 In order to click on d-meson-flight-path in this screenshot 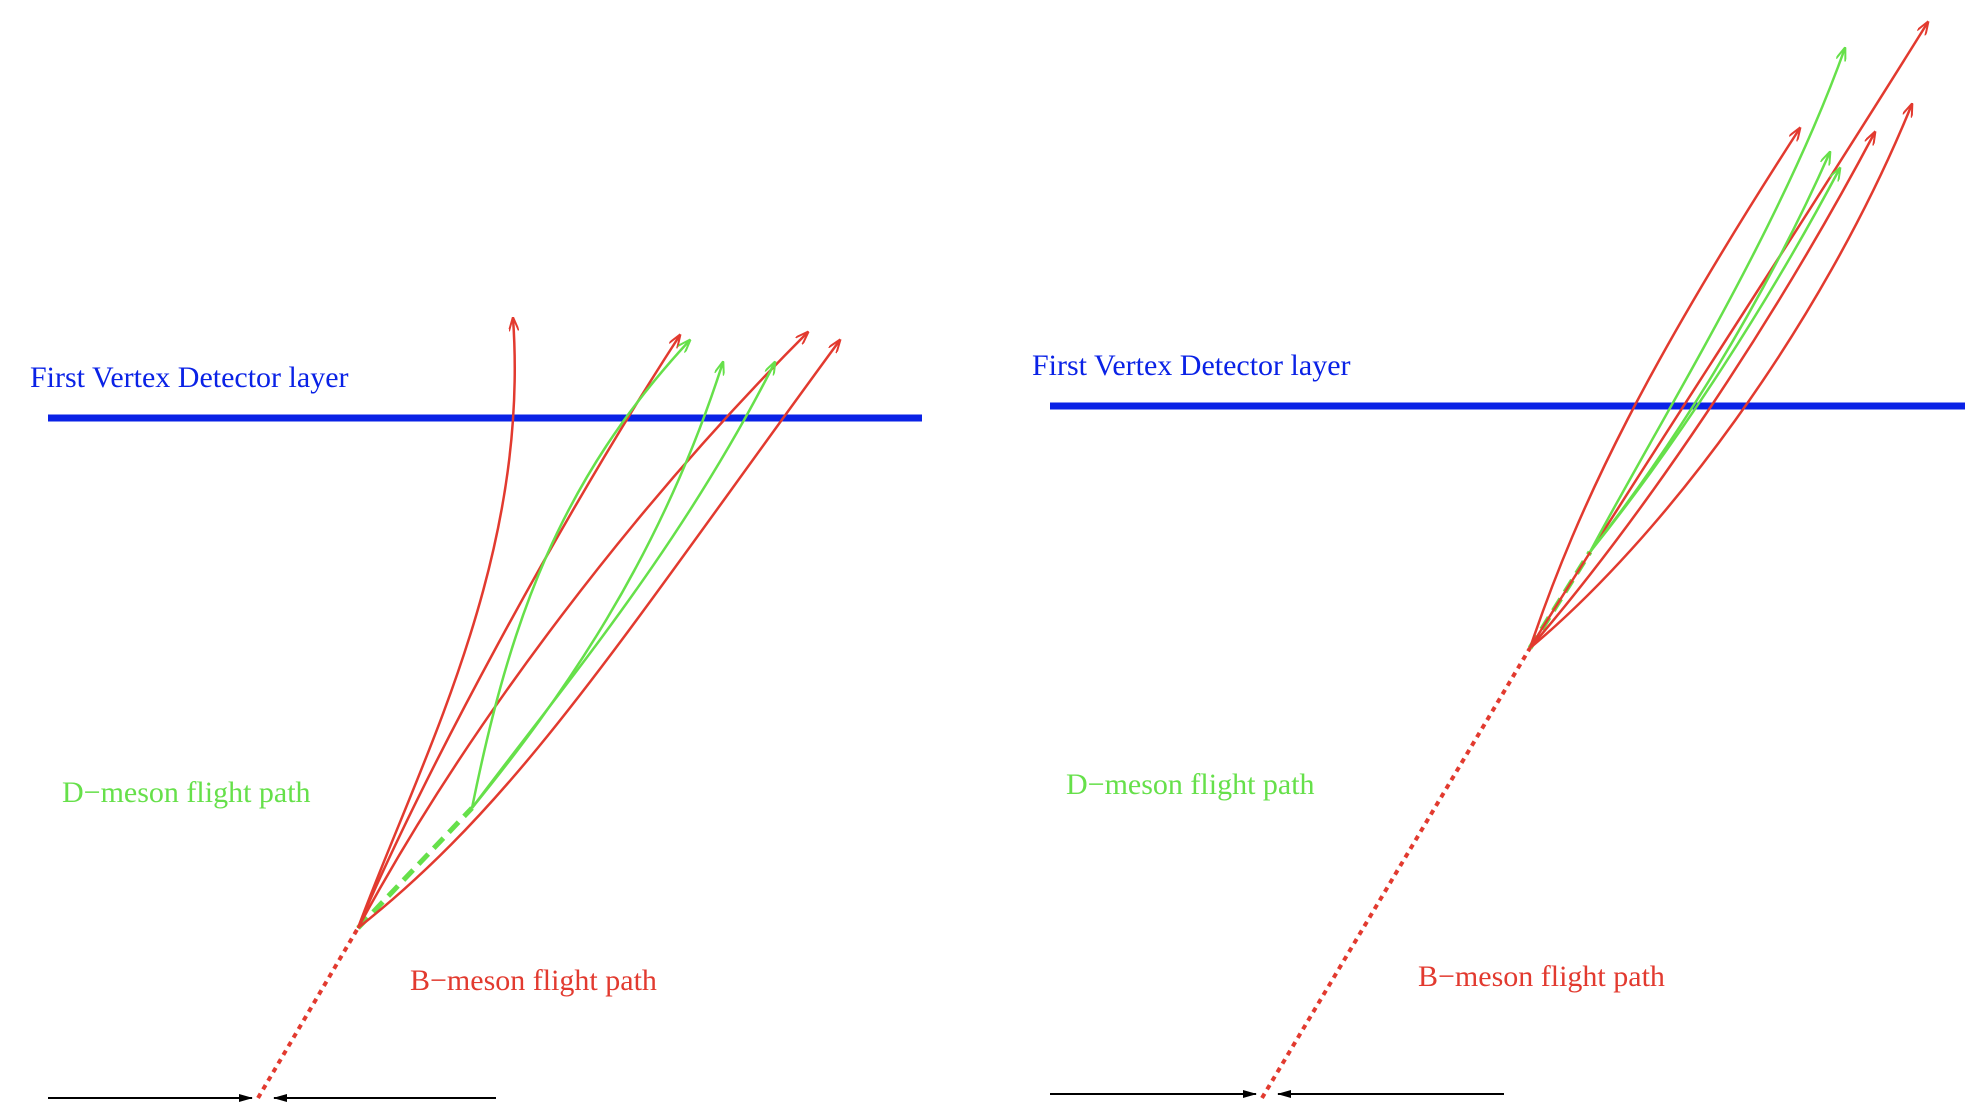, I will do `click(415, 868)`.